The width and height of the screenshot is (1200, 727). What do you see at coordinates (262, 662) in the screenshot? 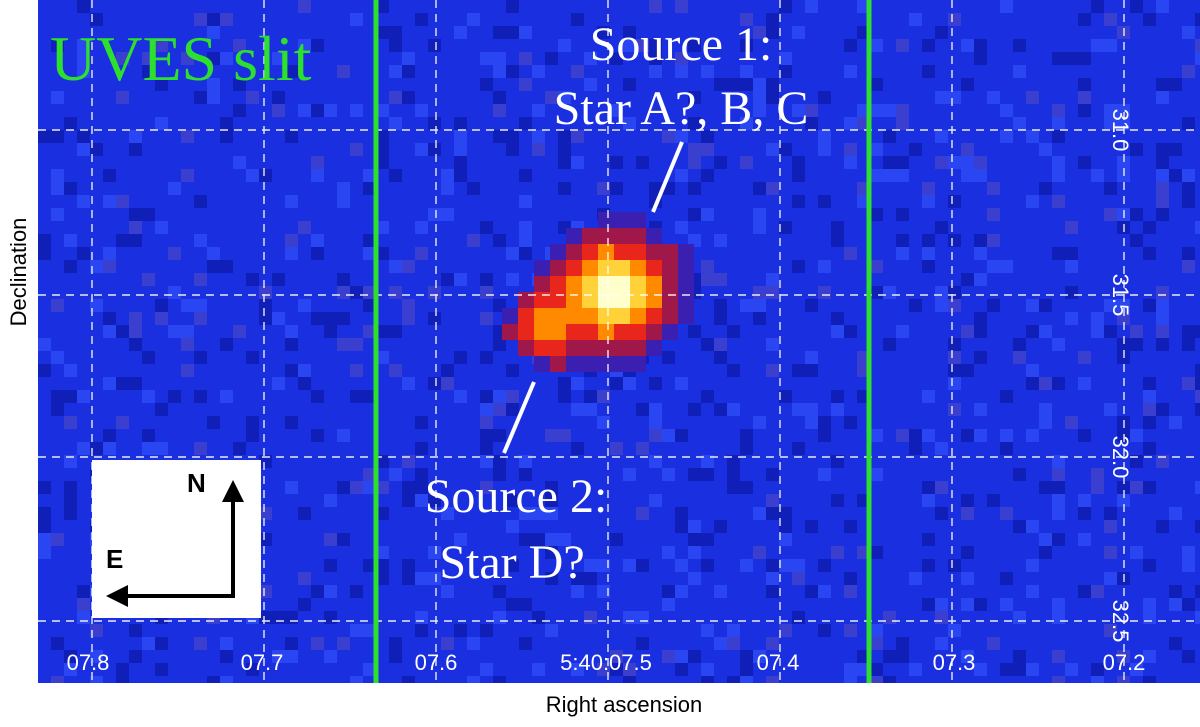
I see `x-tick-label: 07.7` at bounding box center [262, 662].